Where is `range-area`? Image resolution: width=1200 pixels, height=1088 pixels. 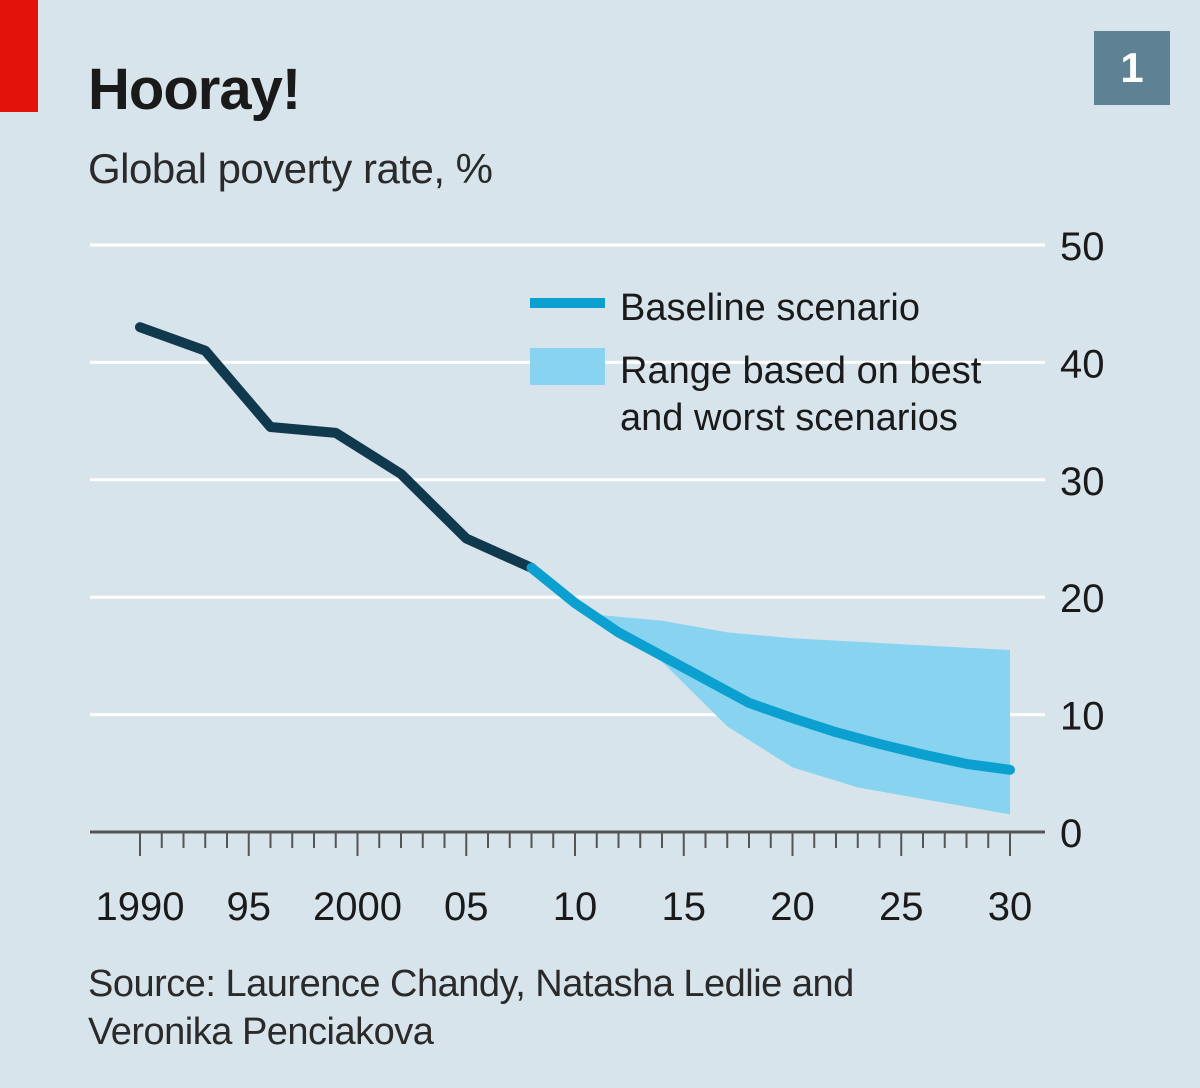 range-area is located at coordinates (803, 714).